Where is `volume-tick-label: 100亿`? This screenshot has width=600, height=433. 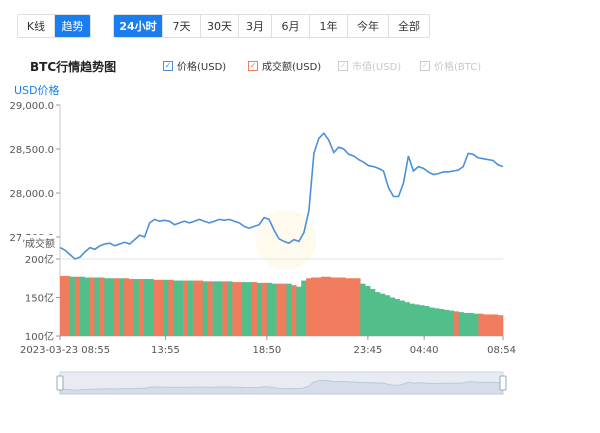 volume-tick-label: 100亿 is located at coordinates (39, 336).